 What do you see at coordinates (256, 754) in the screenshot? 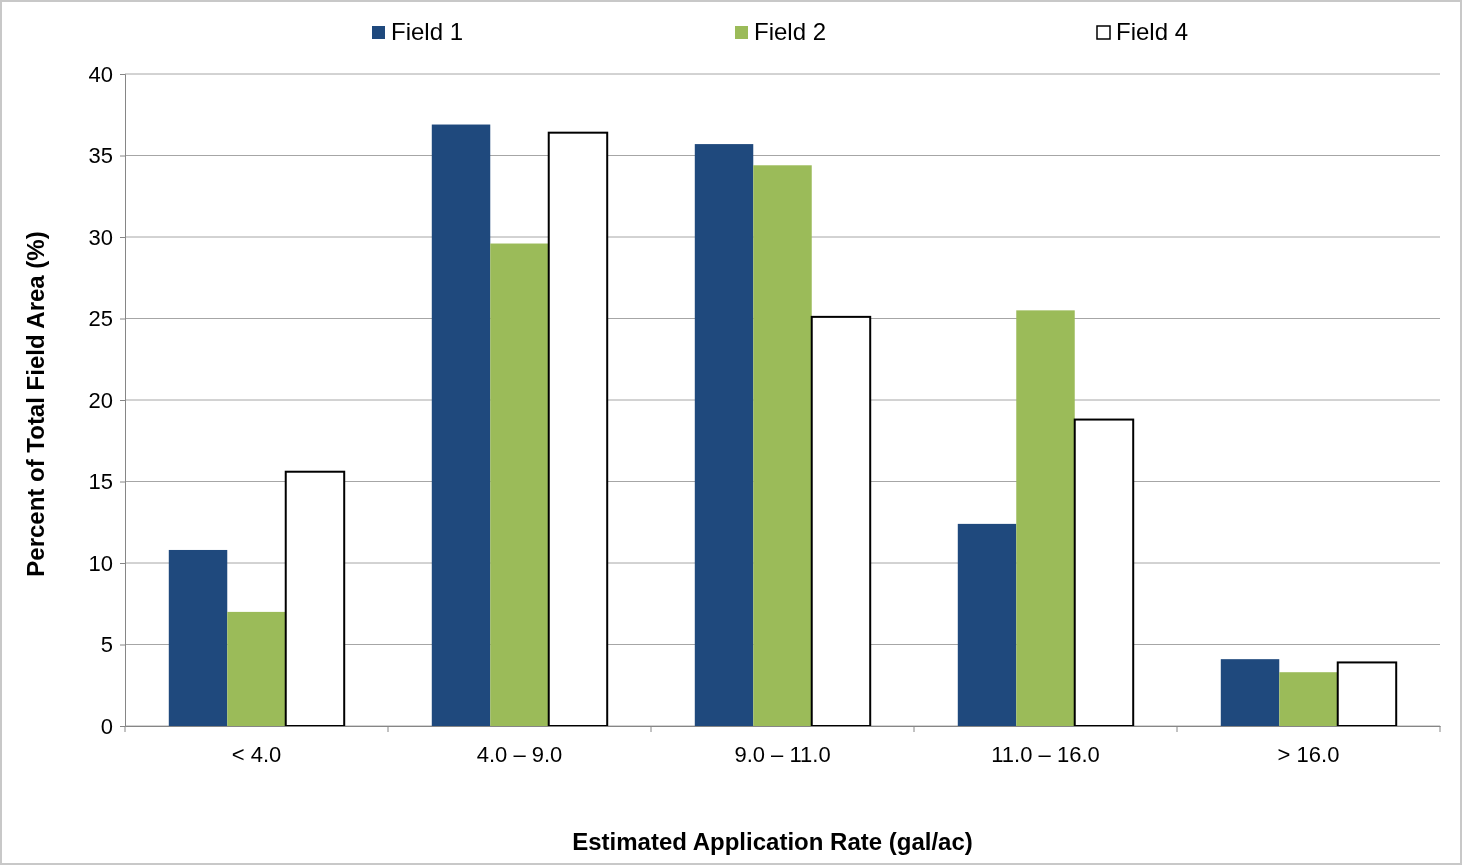
I see `x-tick-label: < 4.0` at bounding box center [256, 754].